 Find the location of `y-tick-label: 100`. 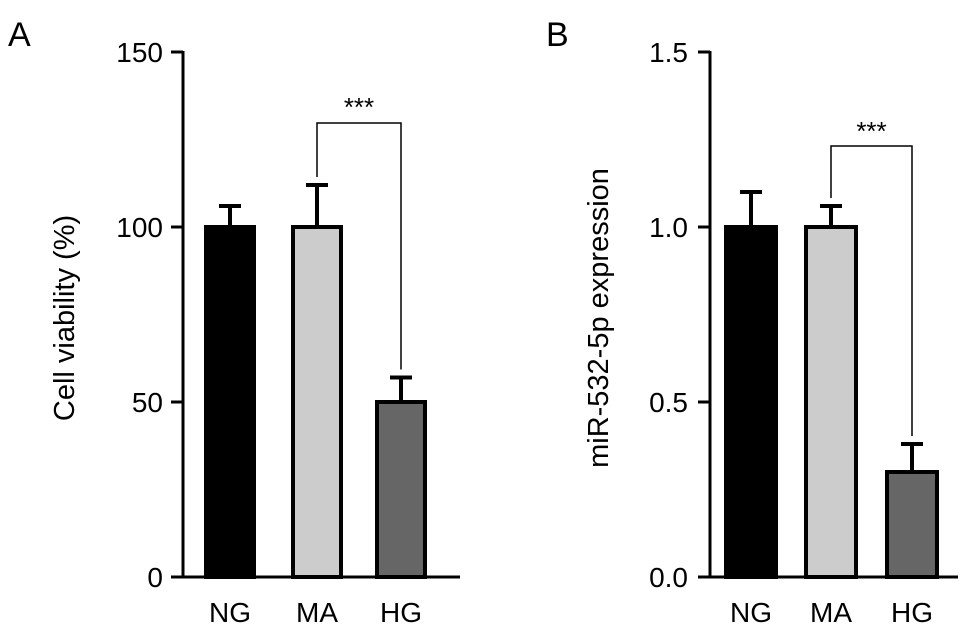

y-tick-label: 100 is located at coordinates (139, 227).